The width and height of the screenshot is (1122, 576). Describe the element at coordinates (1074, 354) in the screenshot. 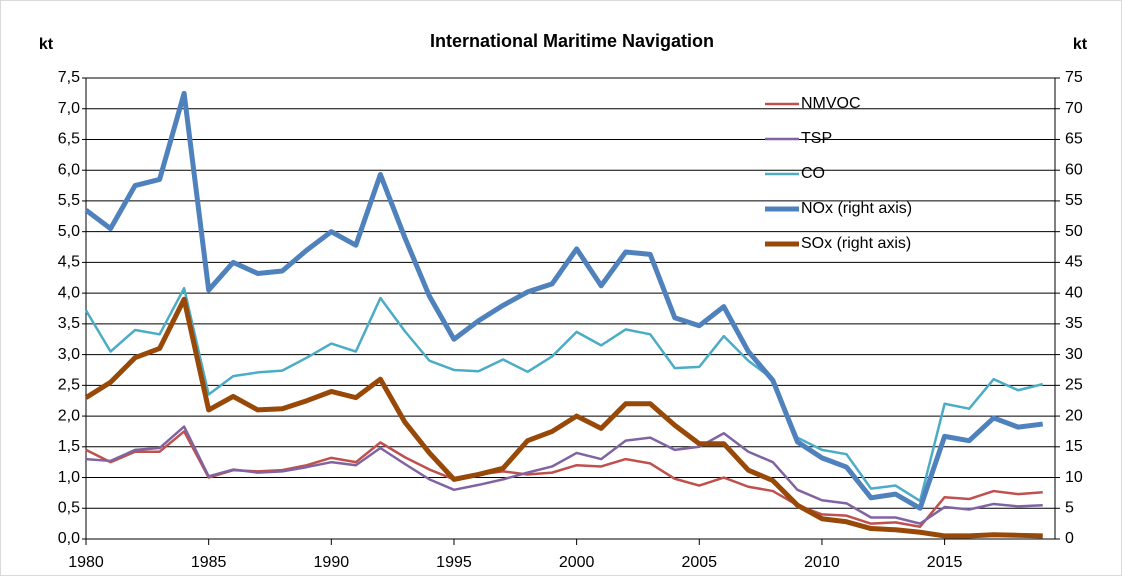

I see `y2-tick-label: 30` at that location.